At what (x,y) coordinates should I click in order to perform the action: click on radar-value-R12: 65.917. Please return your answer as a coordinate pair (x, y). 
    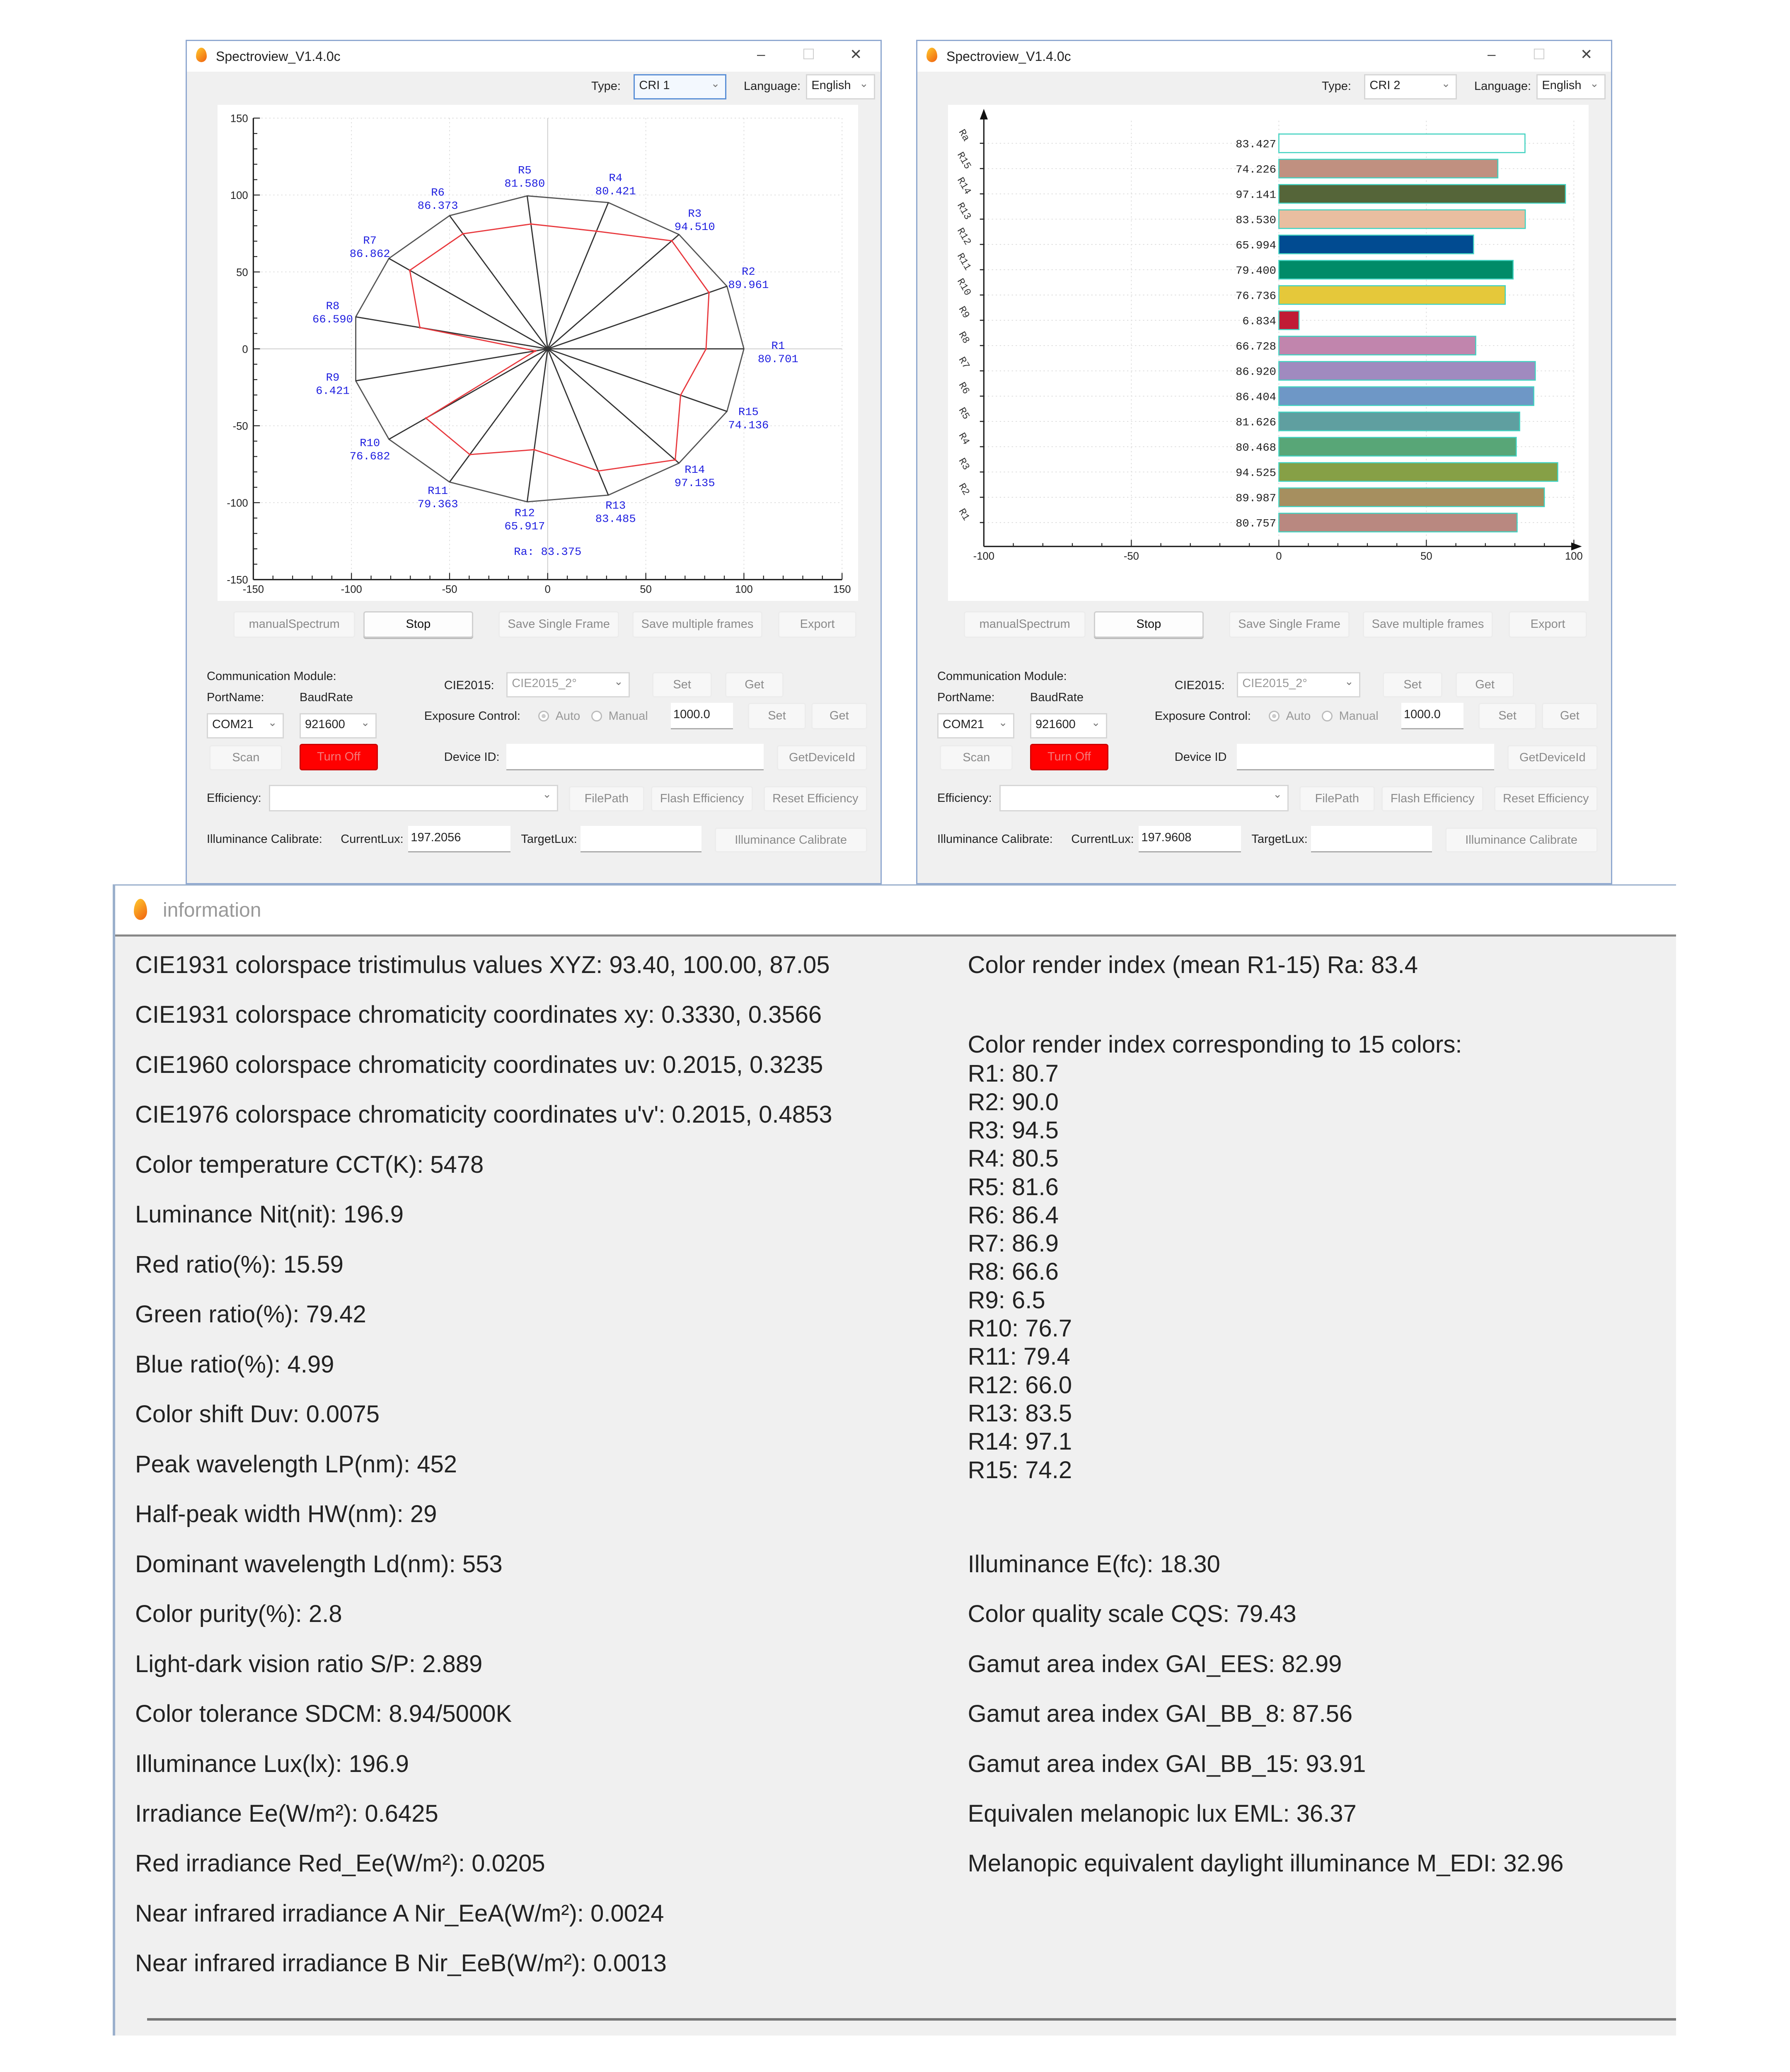
    Looking at the image, I should click on (524, 526).